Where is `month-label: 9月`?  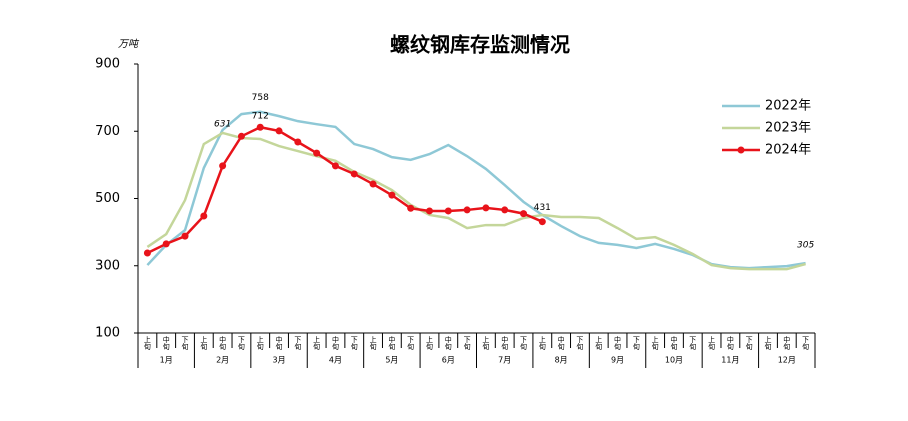
month-label: 9月 is located at coordinates (617, 360).